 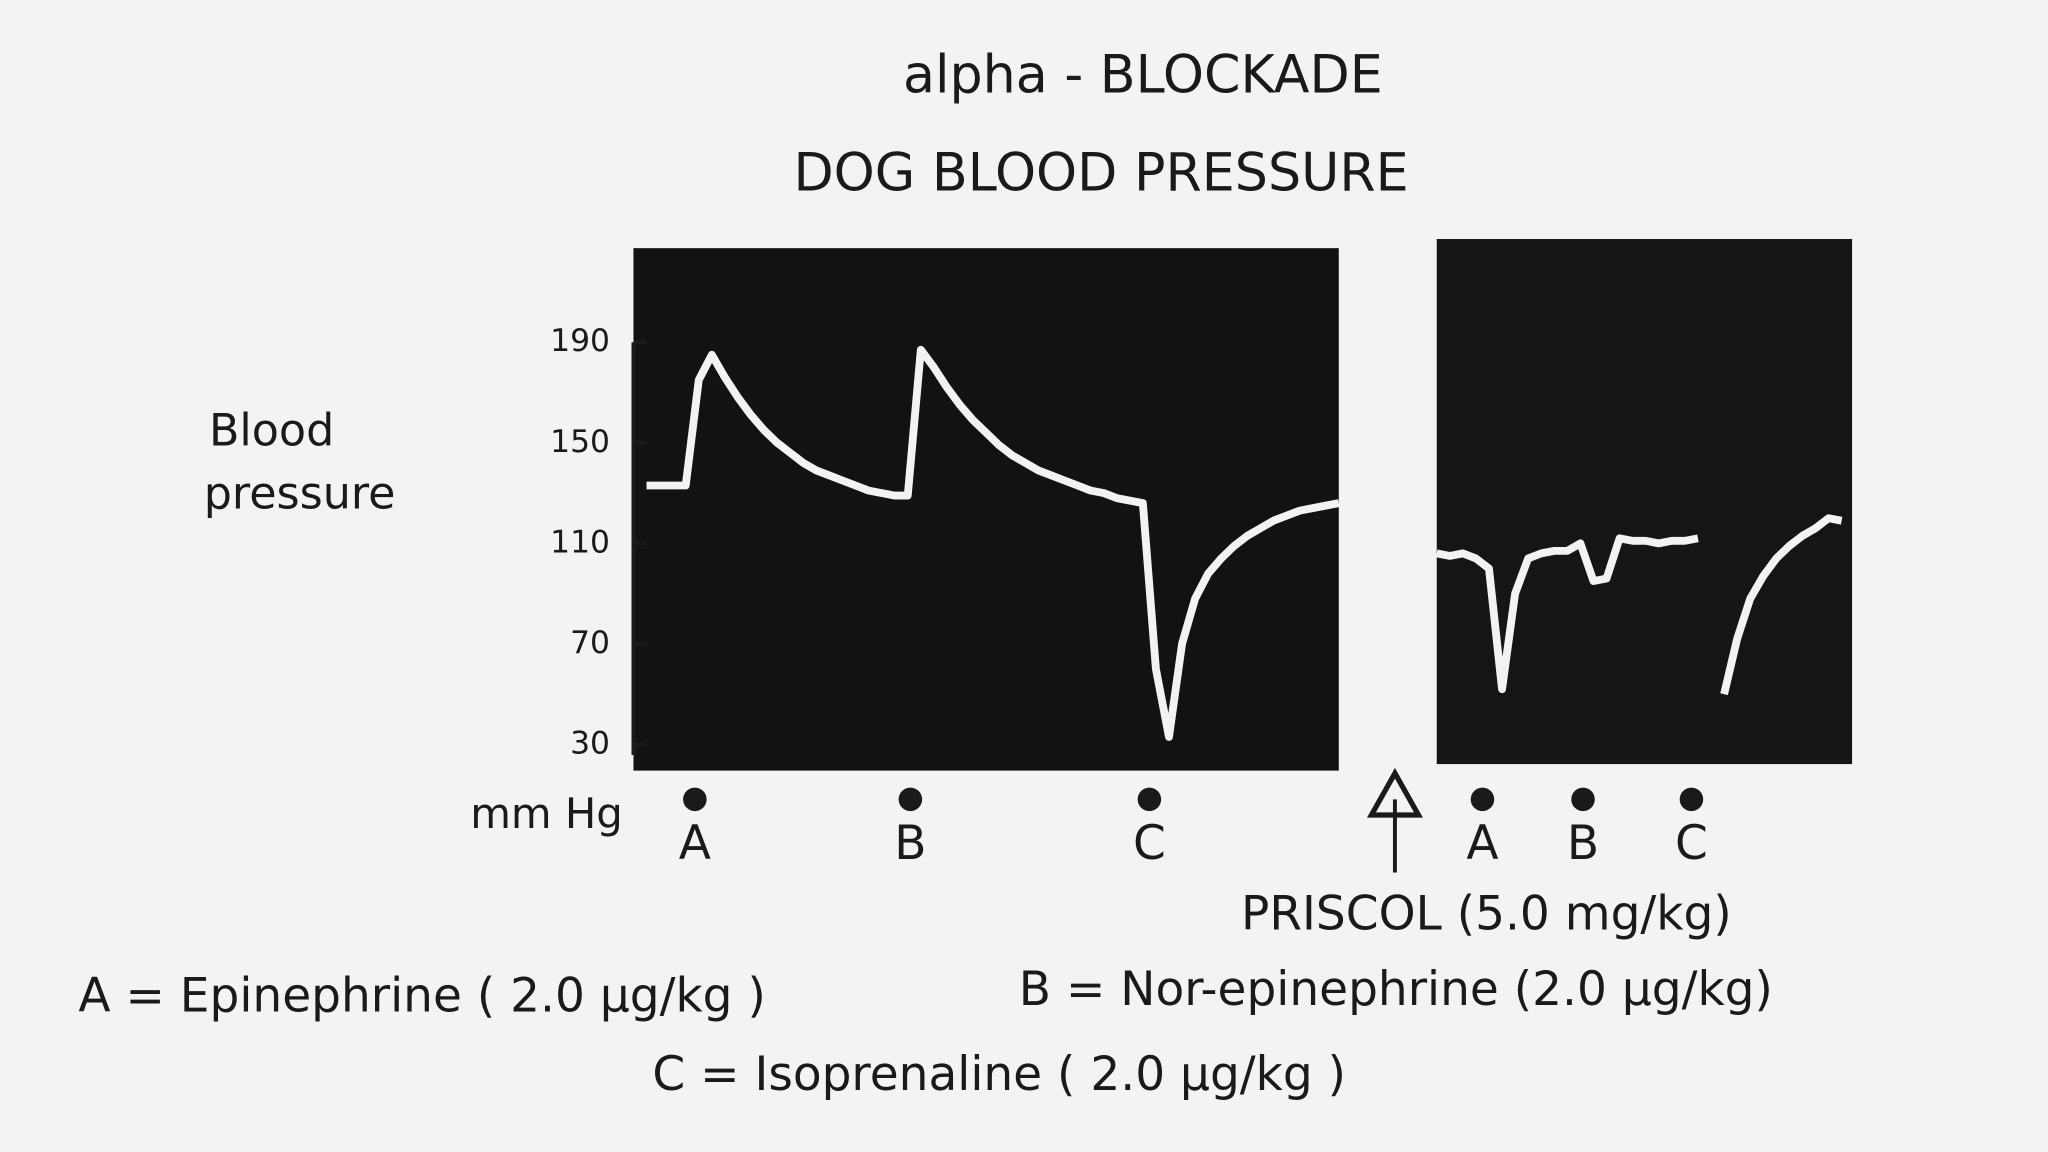 I want to click on y-tick-label: 110, so click(x=580, y=542).